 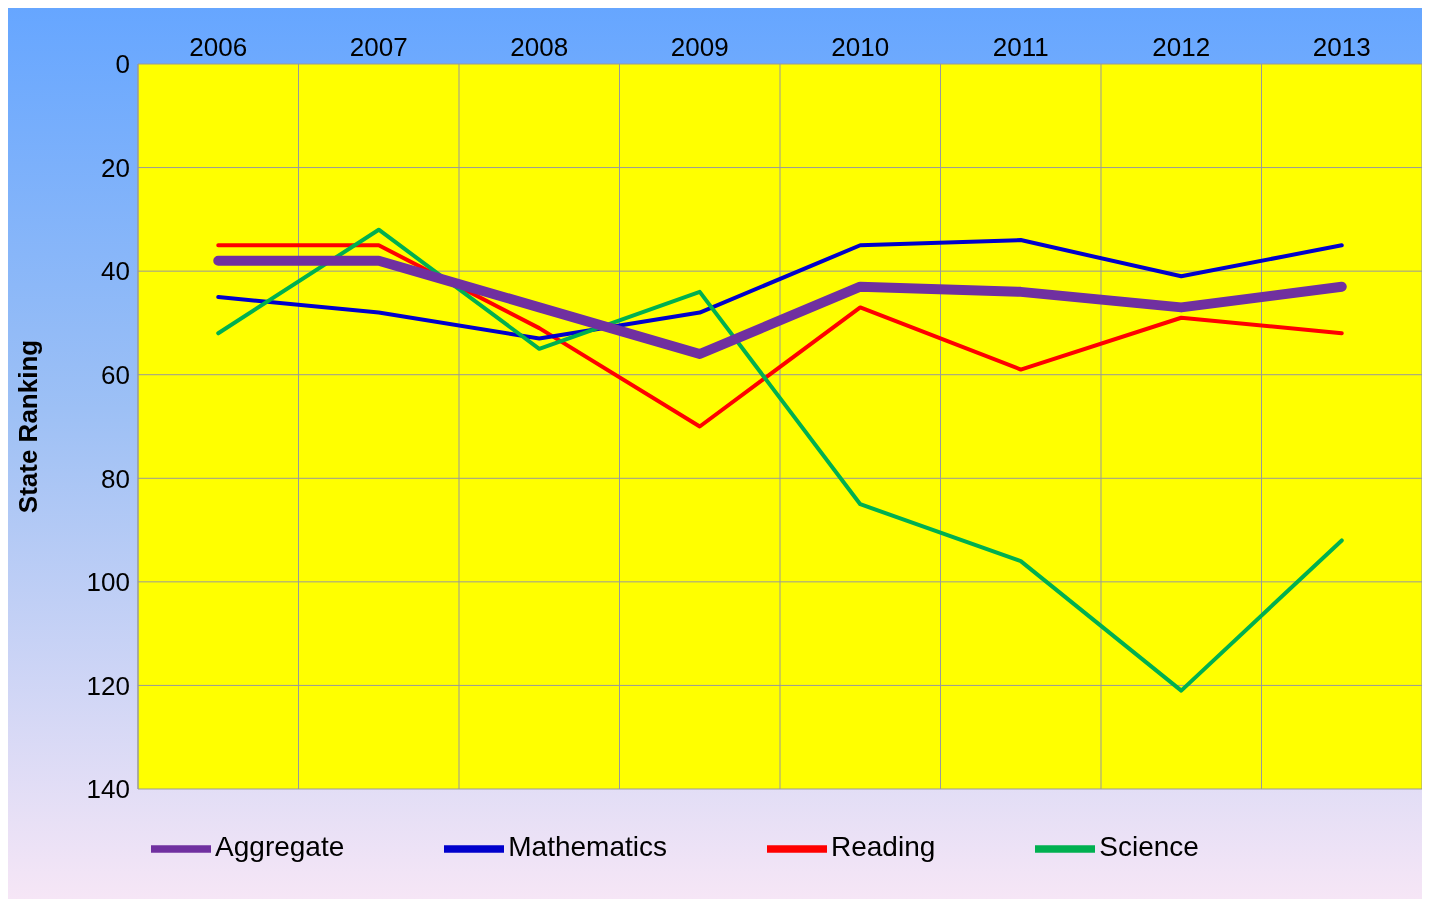 What do you see at coordinates (218, 47) in the screenshot?
I see `x-tick-label: 2006` at bounding box center [218, 47].